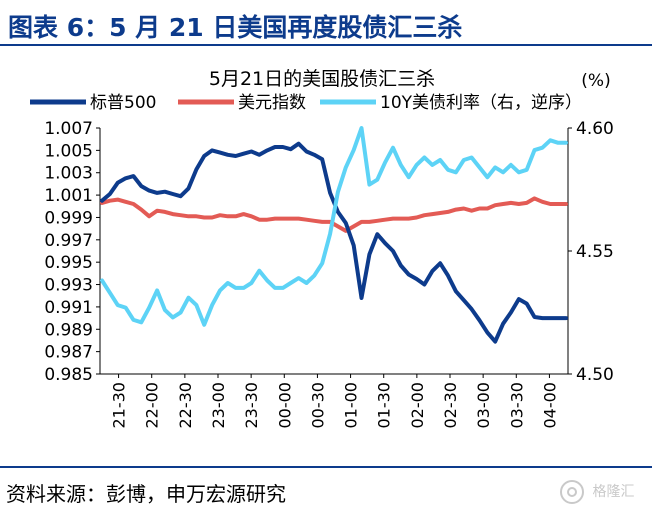 This screenshot has height=513, width=652. Describe the element at coordinates (68, 375) in the screenshot. I see `left-tick-label: 0.985` at that location.